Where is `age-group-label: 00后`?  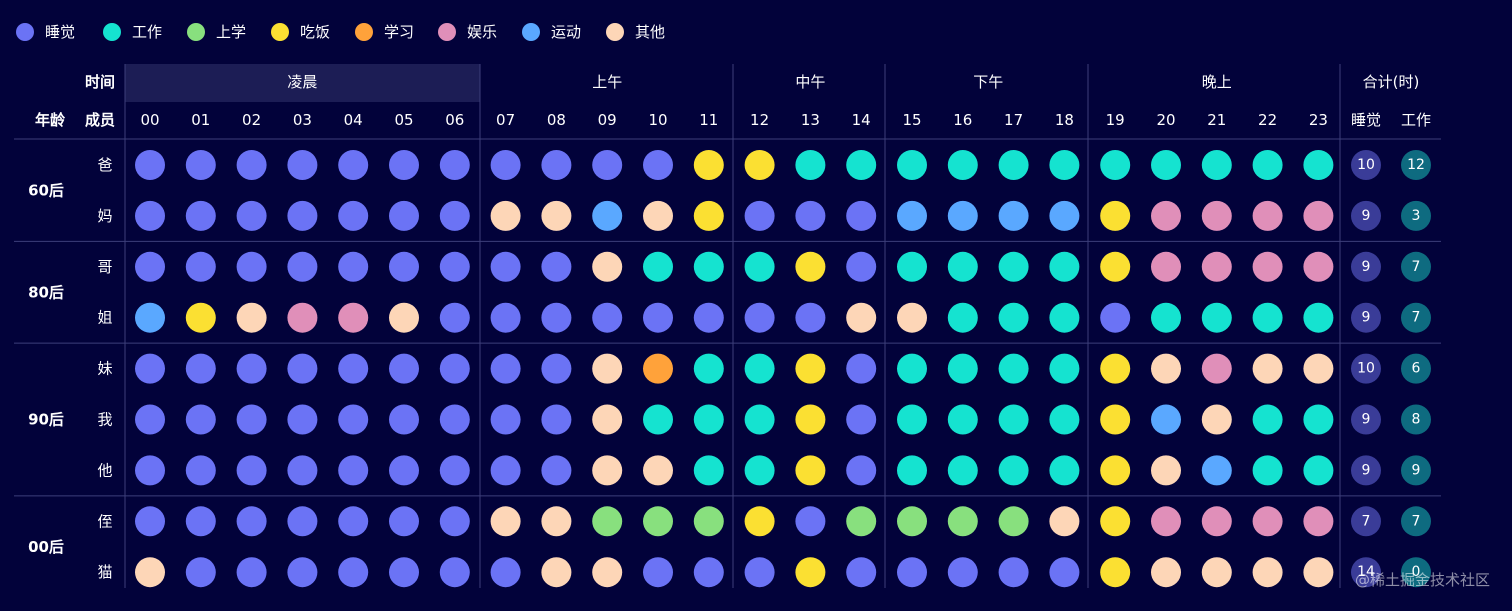
age-group-label: 00后 is located at coordinates (46, 547).